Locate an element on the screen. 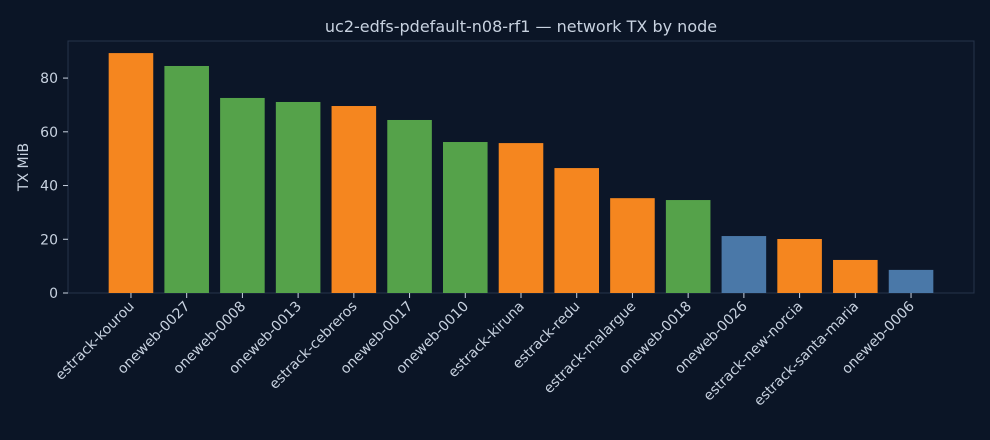 Image resolution: width=990 pixels, height=440 pixels. y-tick-label: 80 is located at coordinates (49, 79).